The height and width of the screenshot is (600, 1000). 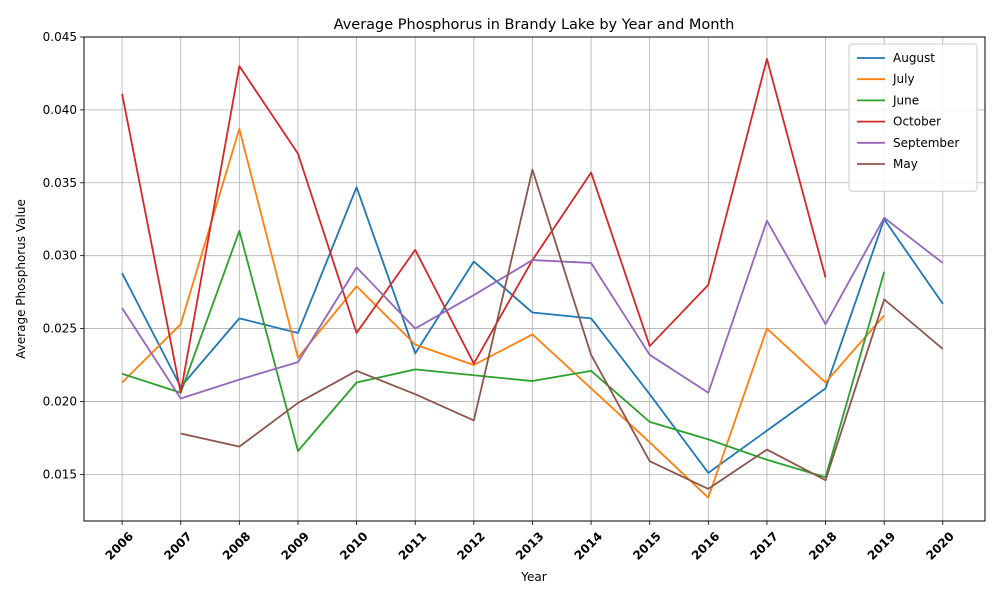 What do you see at coordinates (905, 164) in the screenshot?
I see `legend-label: May` at bounding box center [905, 164].